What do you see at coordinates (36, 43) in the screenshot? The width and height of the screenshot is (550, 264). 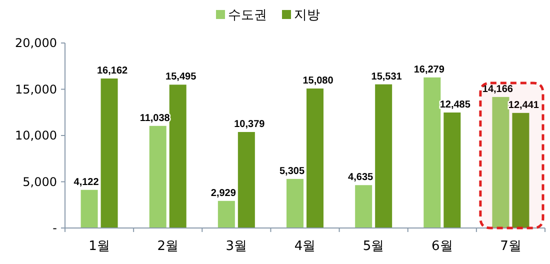 I see `y-tick-label: 20,000` at bounding box center [36, 43].